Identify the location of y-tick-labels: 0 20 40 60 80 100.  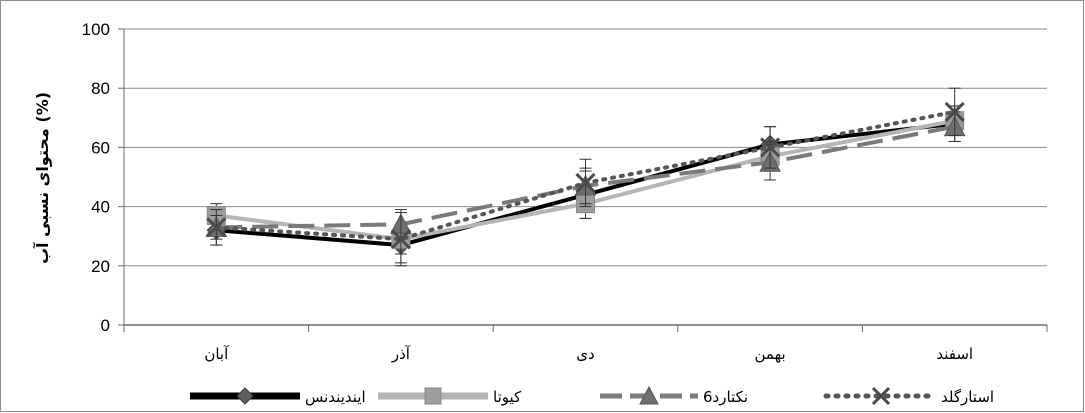
(96, 177).